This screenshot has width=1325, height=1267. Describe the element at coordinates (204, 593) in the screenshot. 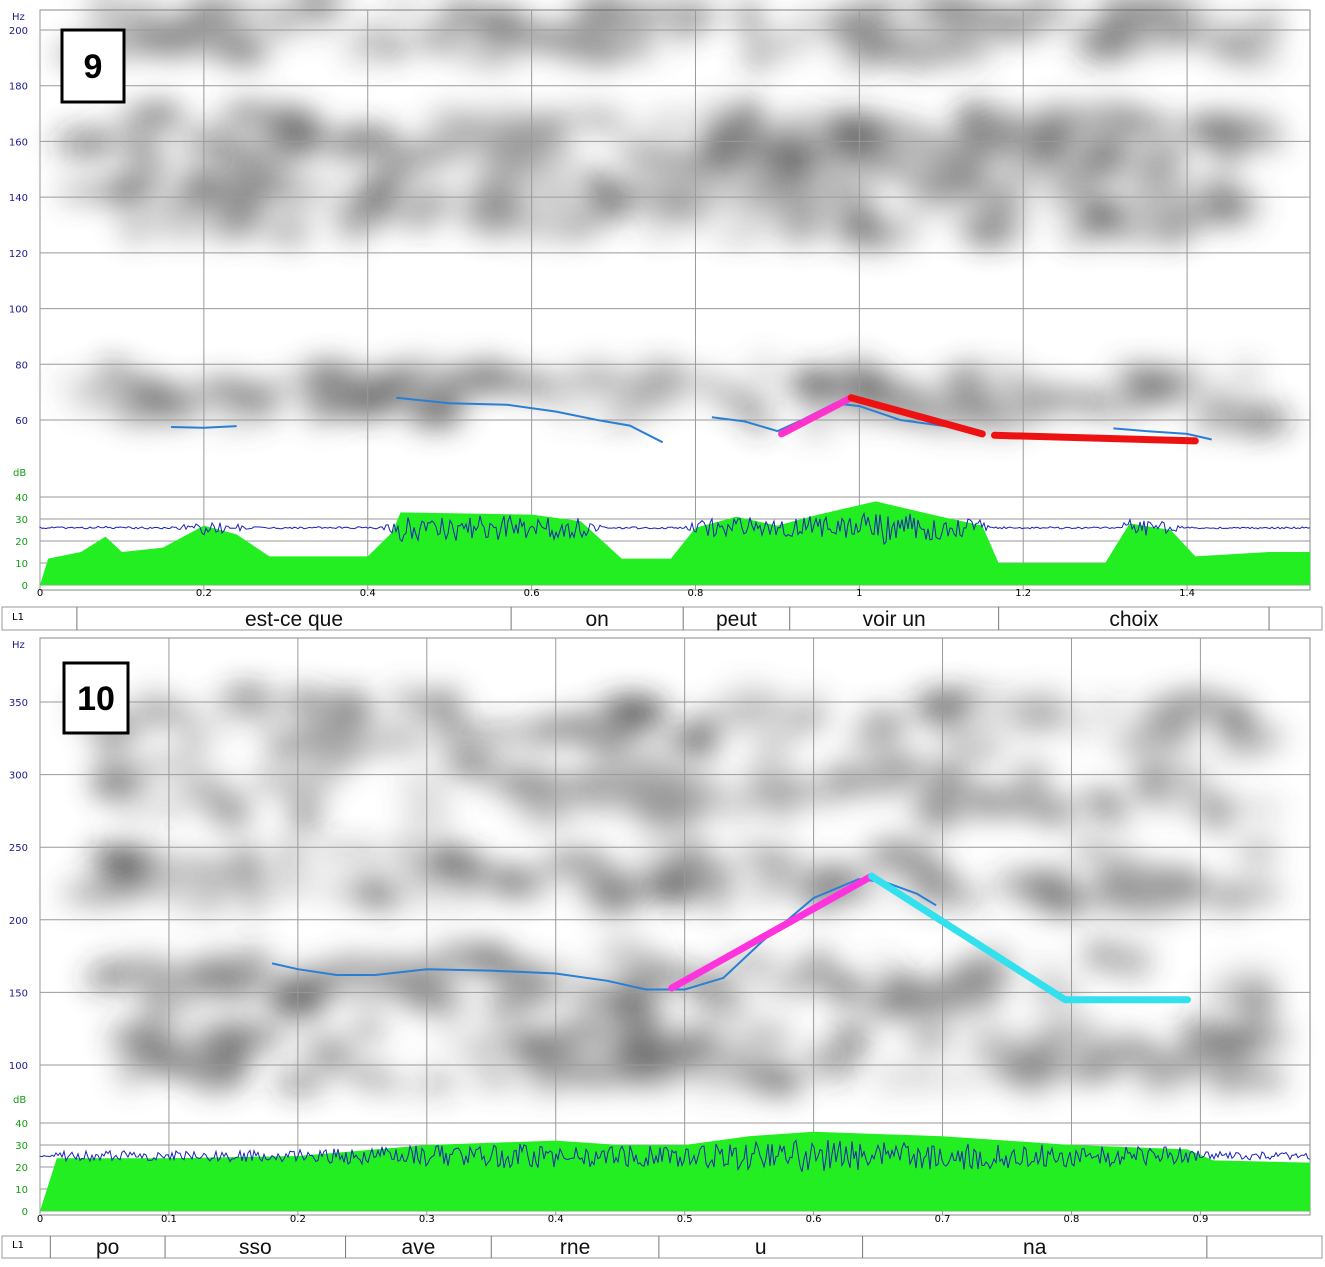

I see `x-tick-label: 0.2` at that location.